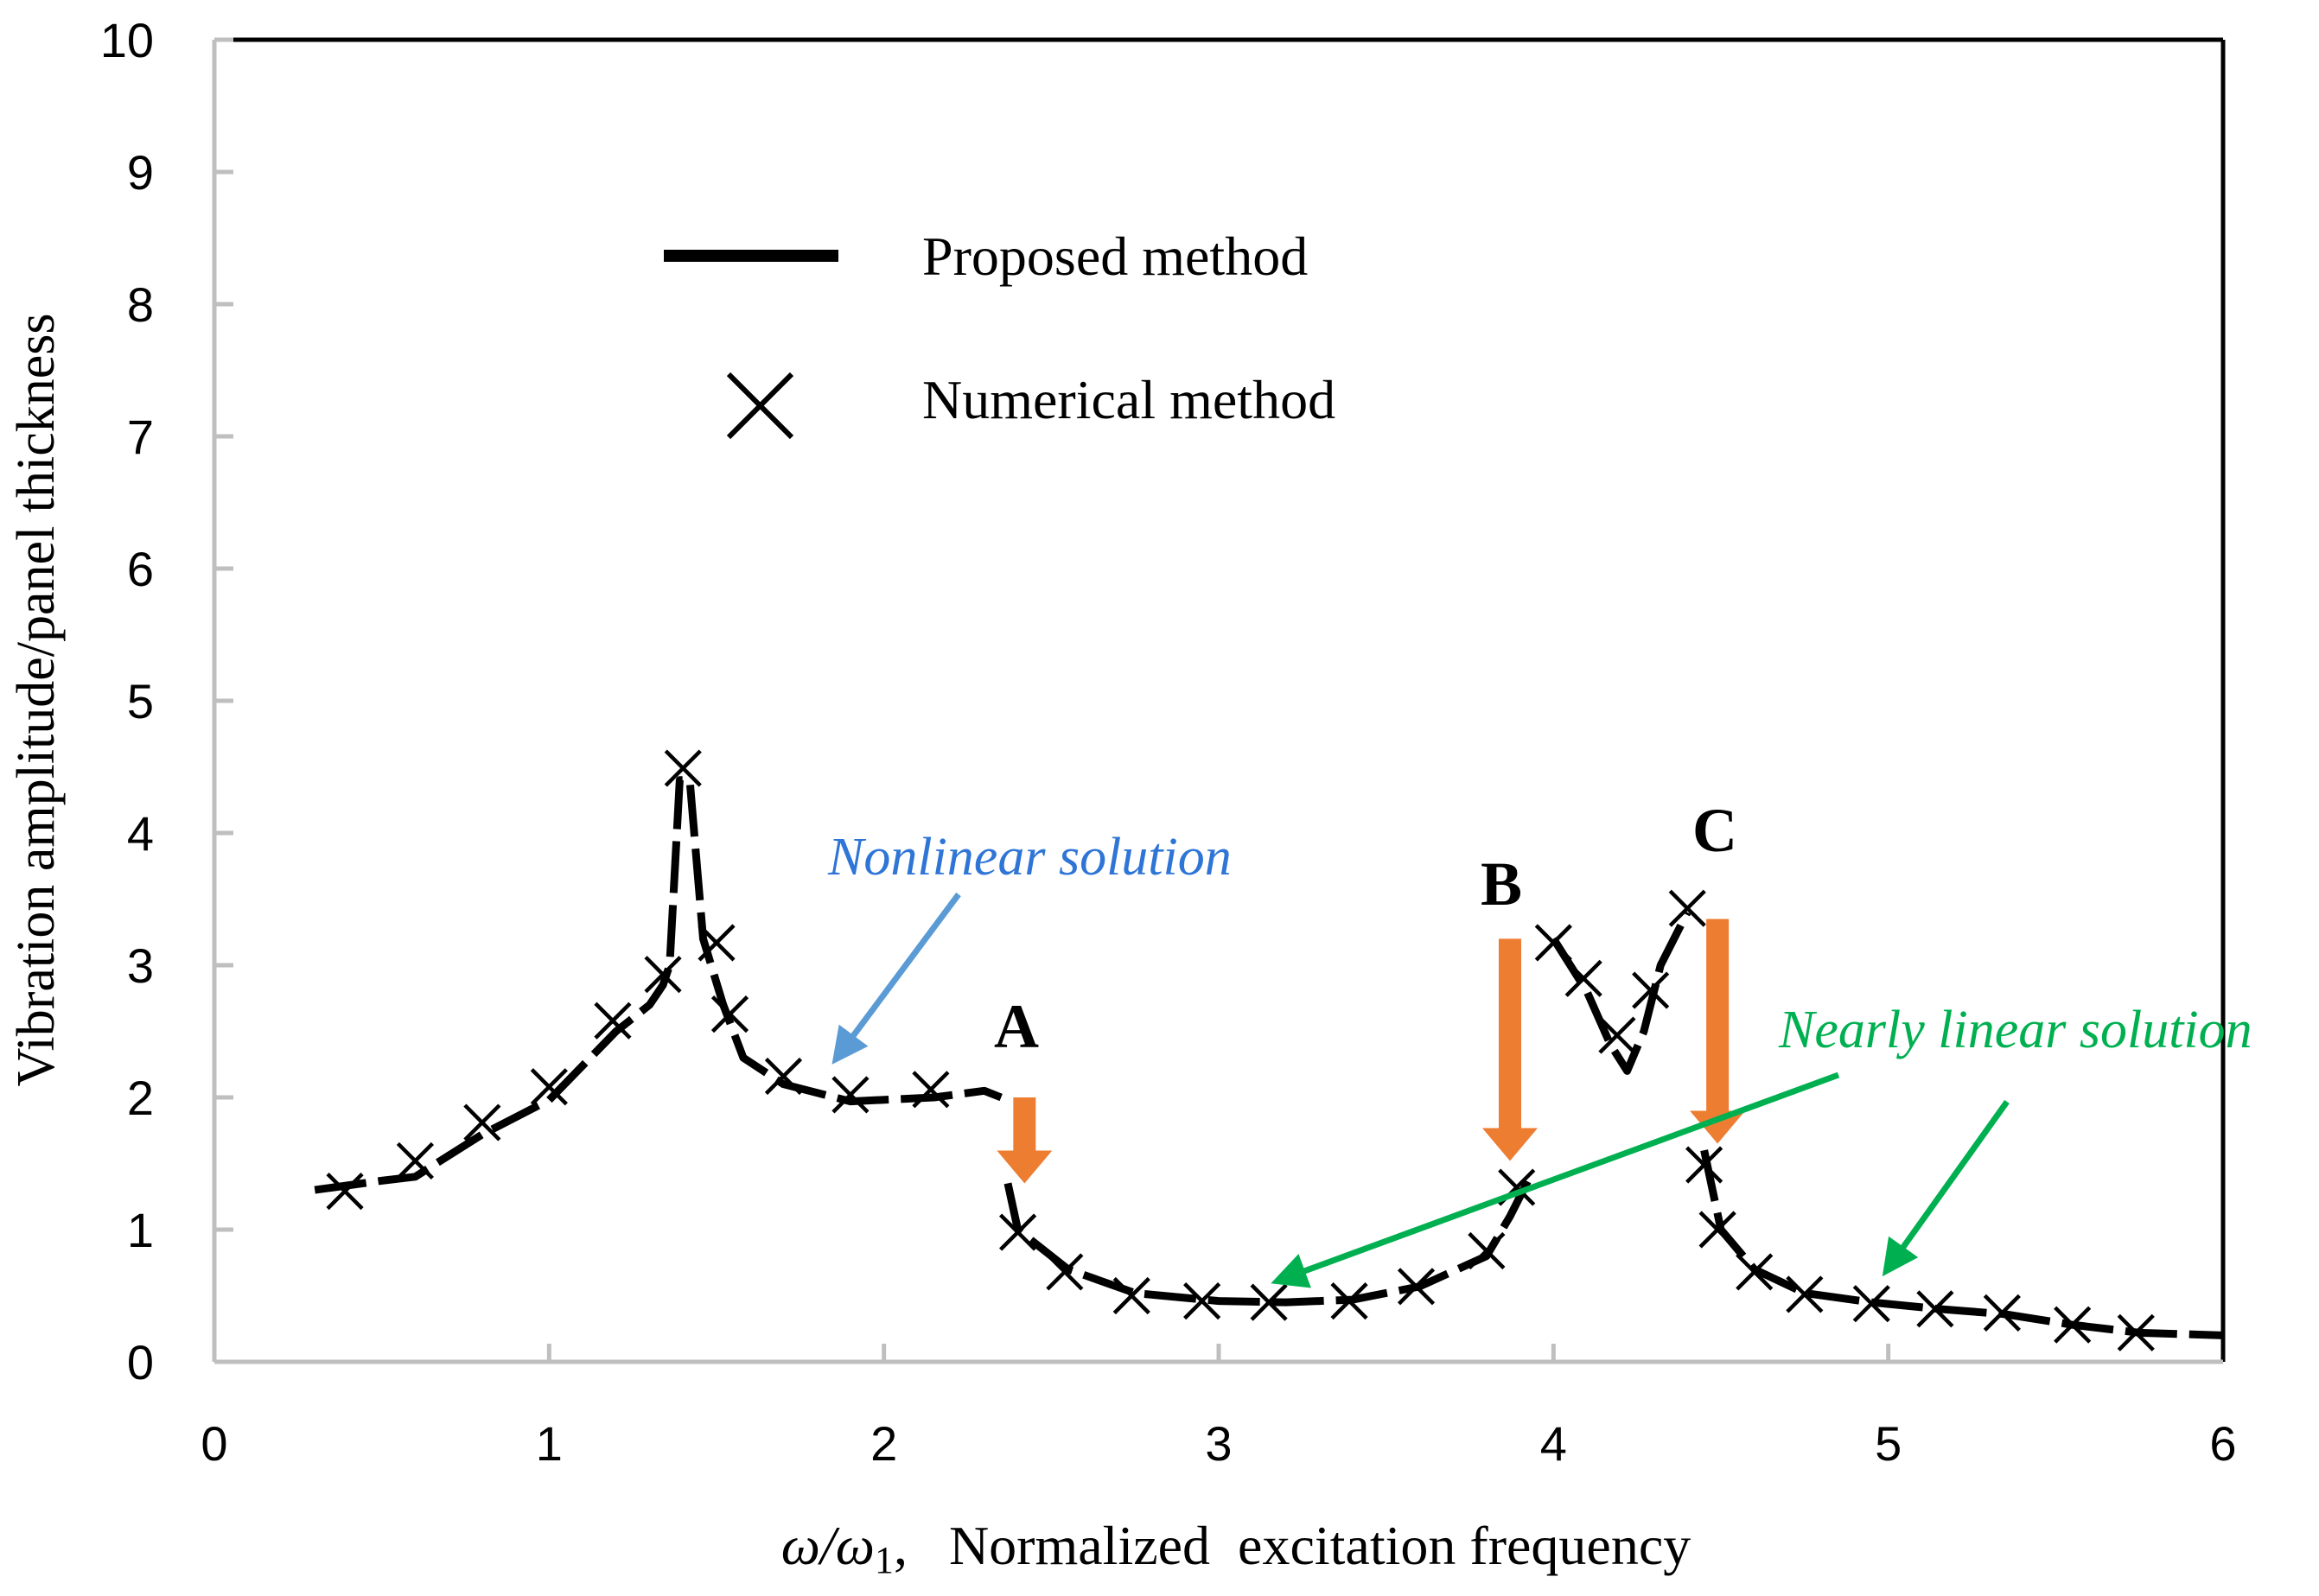  Describe the element at coordinates (1714, 831) in the screenshot. I see `label-c: C` at that location.